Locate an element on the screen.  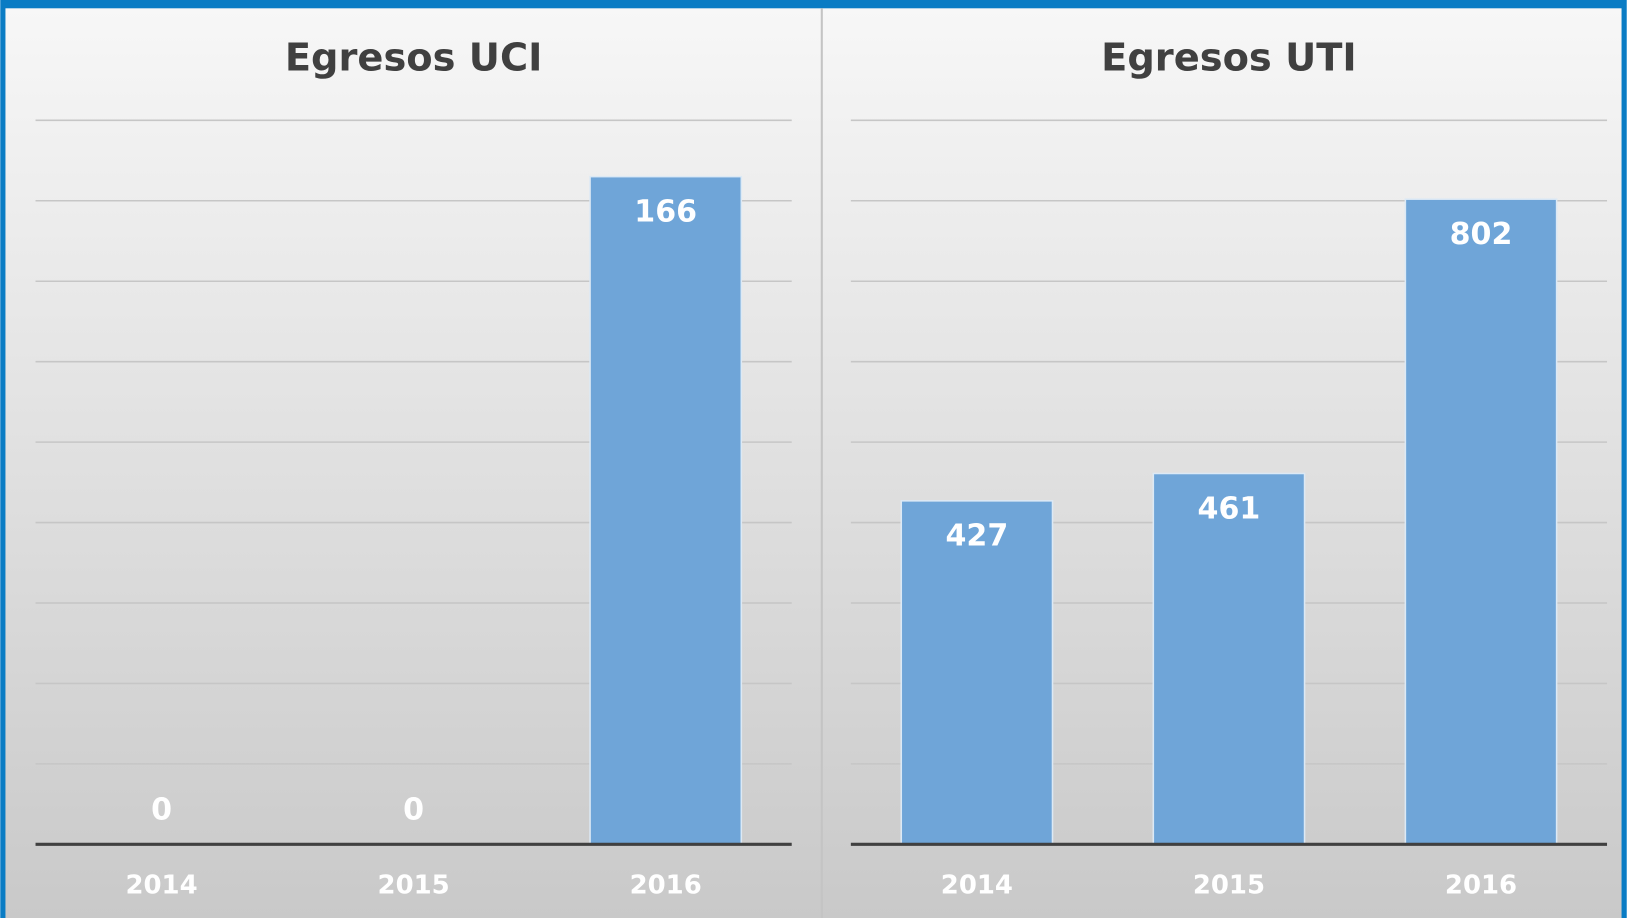
chart-title: Egresos UTI is located at coordinates (1229, 58).